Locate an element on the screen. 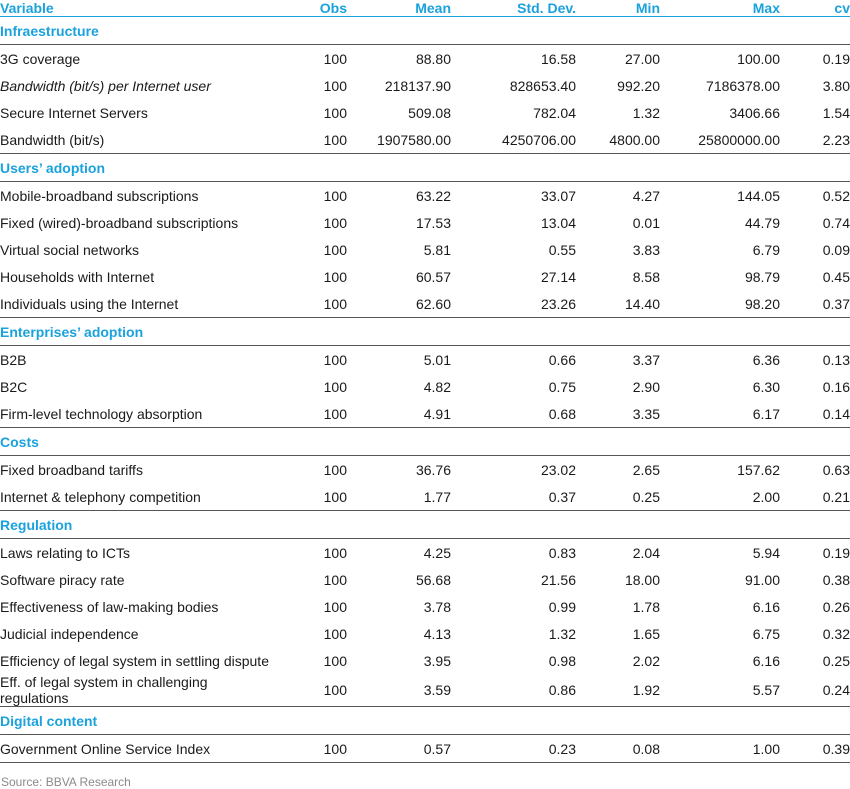 The image size is (850, 789). cell-std-dev: 1.32 is located at coordinates (562, 633).